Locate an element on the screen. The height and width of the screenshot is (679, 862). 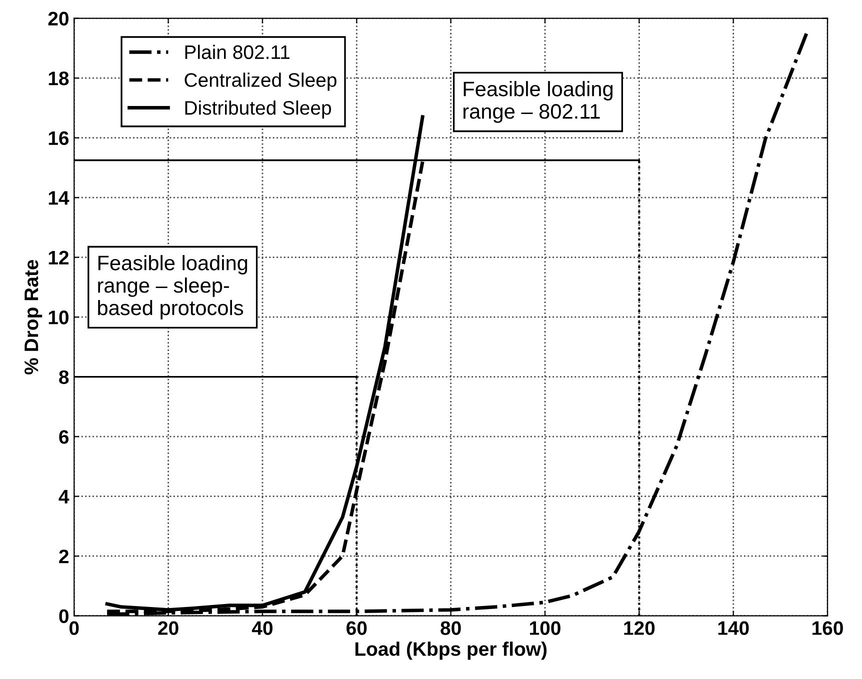
x-tick-label: 120 is located at coordinates (639, 628).